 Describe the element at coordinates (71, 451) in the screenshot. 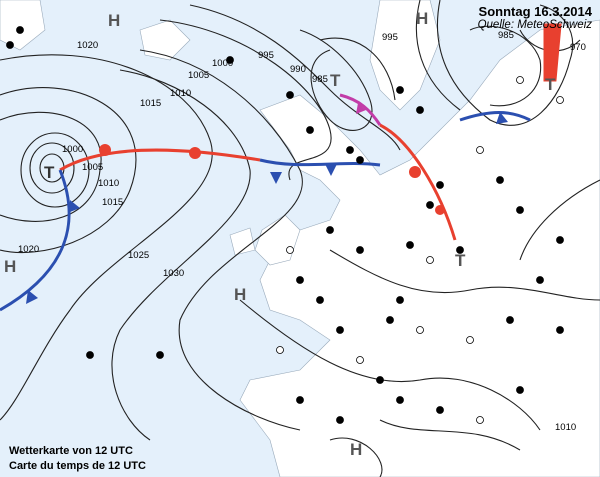

I see `caption-german: Wetterkarte von 12 UTC` at that location.